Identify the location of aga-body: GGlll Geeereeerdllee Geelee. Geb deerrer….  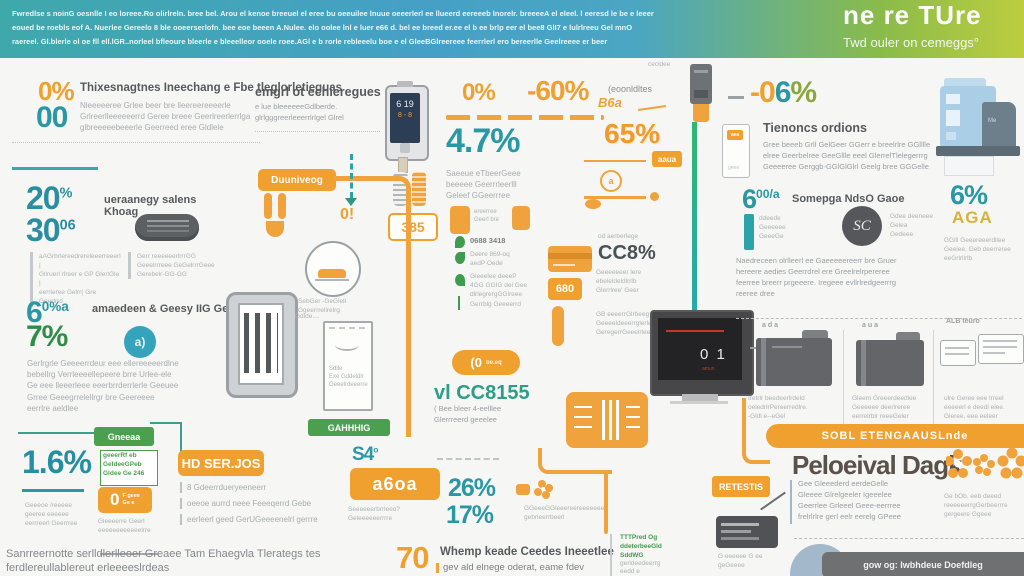
(977, 250).